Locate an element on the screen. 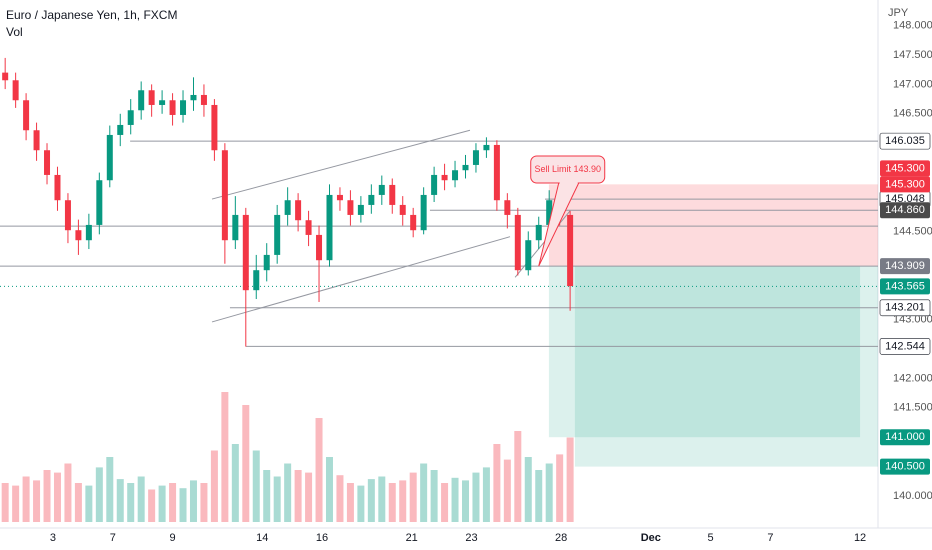 This screenshot has height=550, width=932. y-tick-label: 143.000 is located at coordinates (912, 320).